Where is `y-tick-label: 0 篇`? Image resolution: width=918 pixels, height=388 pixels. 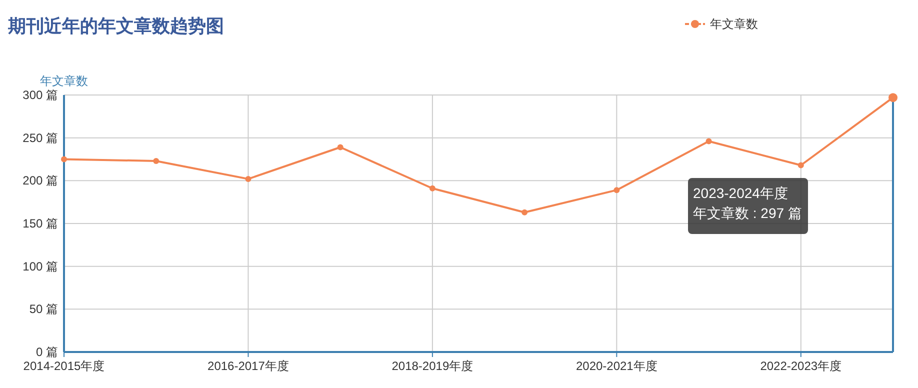 y-tick-label: 0 篇 is located at coordinates (47, 352).